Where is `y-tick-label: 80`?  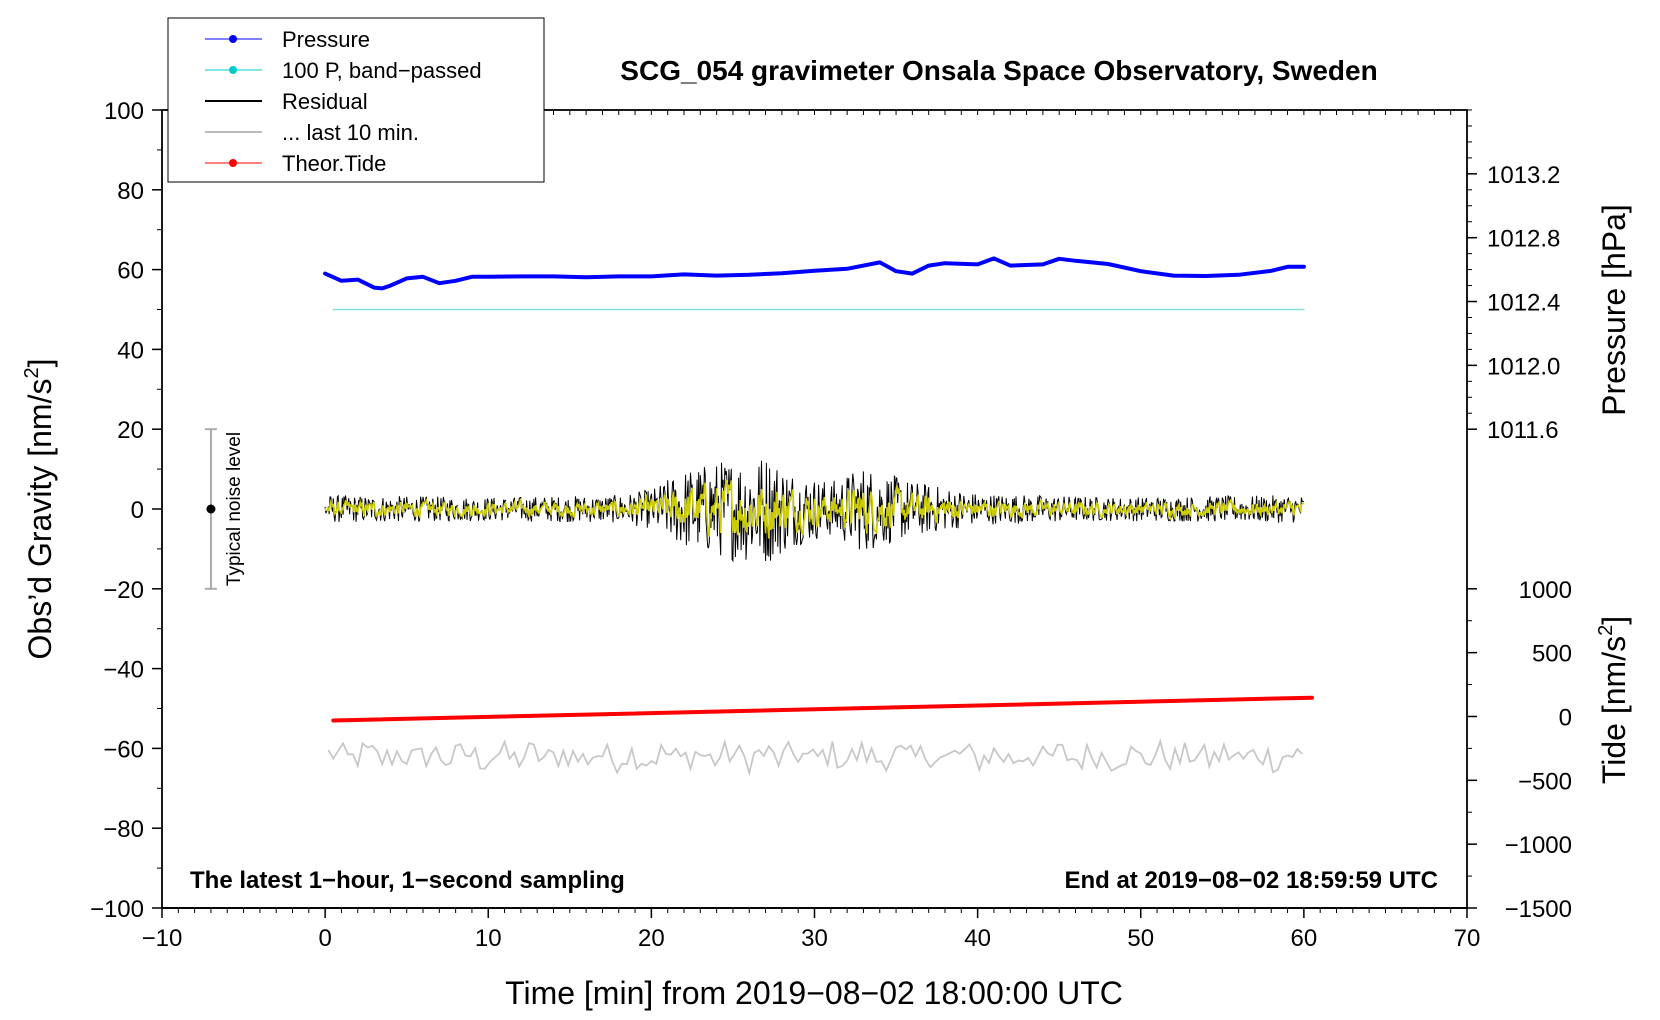
y-tick-label: 80 is located at coordinates (130, 191).